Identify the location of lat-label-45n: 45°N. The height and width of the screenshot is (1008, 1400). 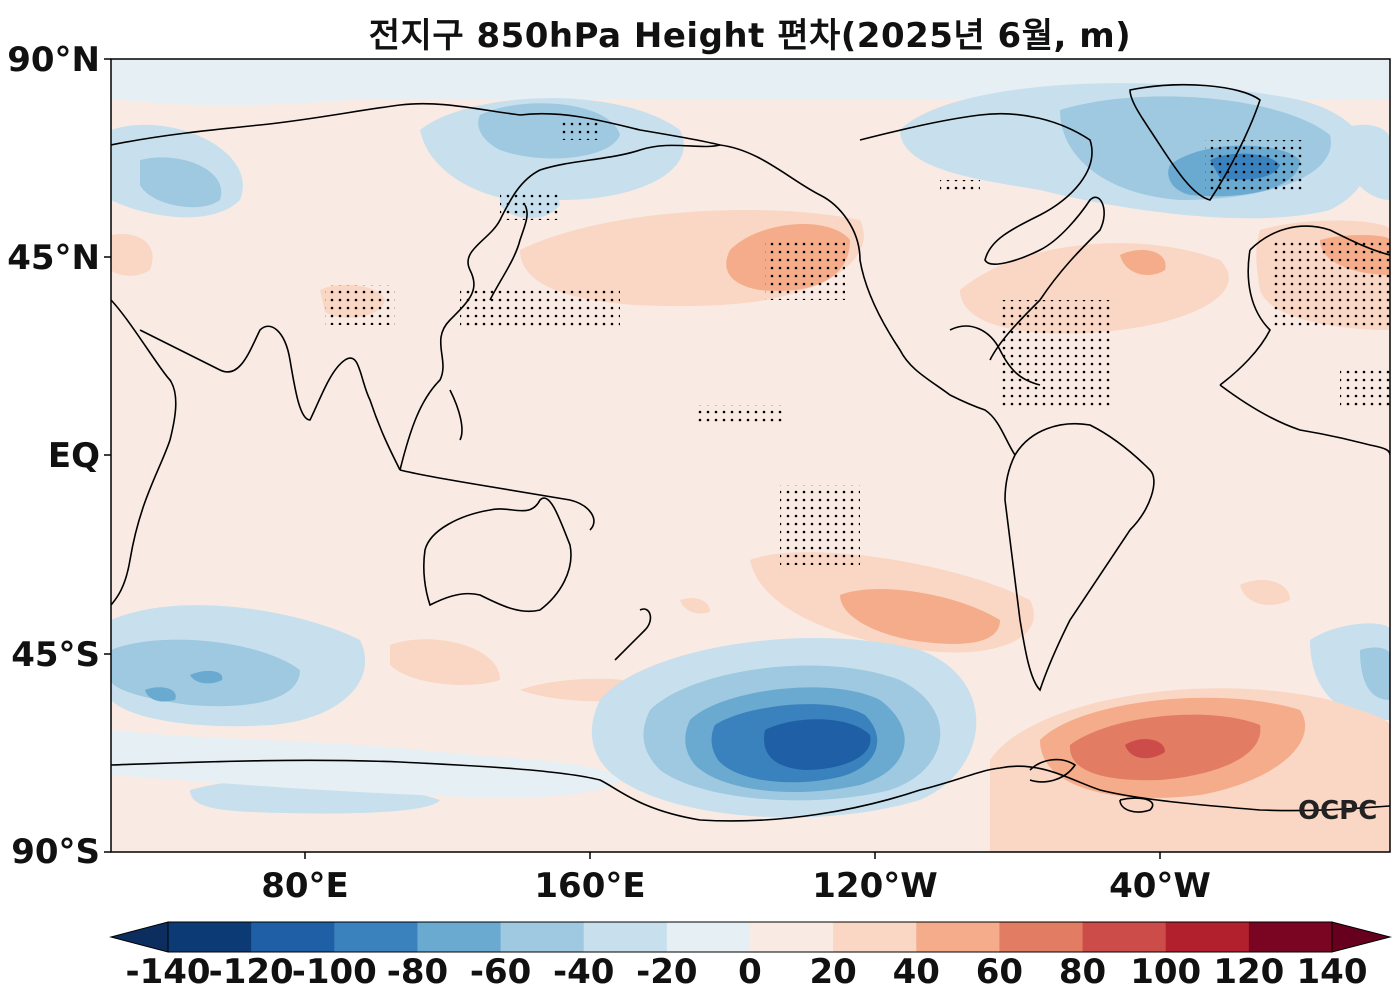
(53, 258).